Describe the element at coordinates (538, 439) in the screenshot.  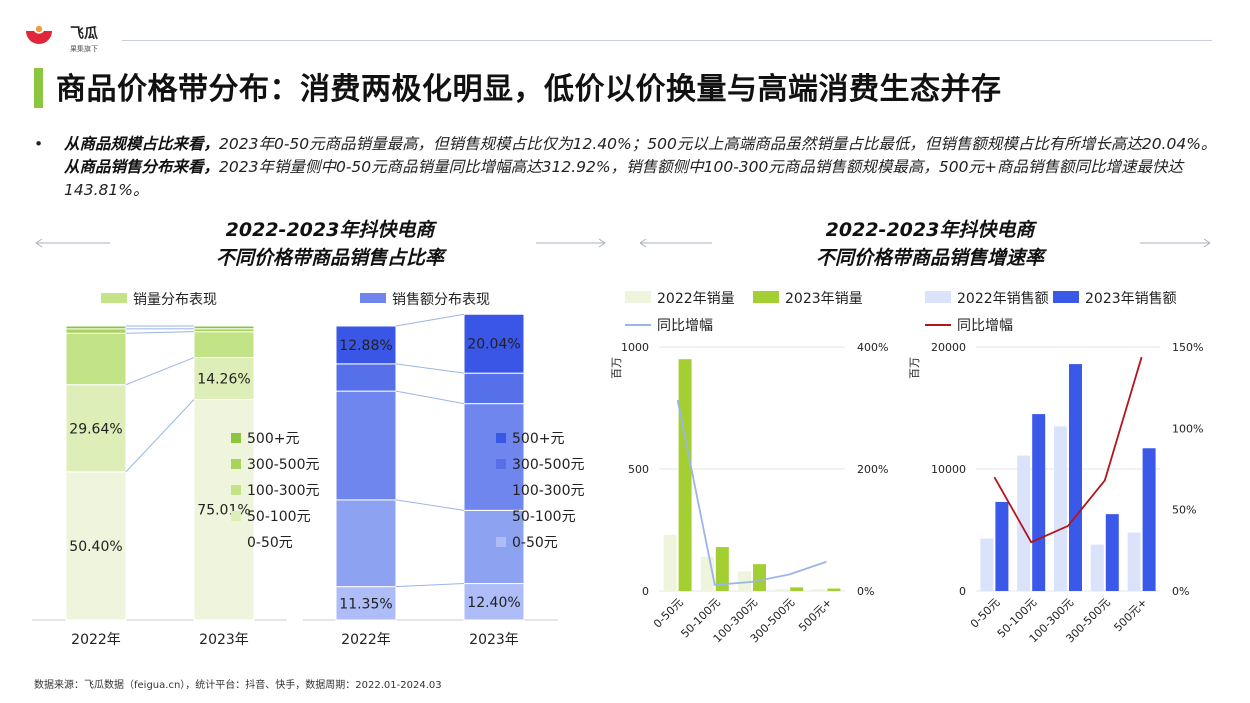
I see `sales-share-legend-label: 500+元` at that location.